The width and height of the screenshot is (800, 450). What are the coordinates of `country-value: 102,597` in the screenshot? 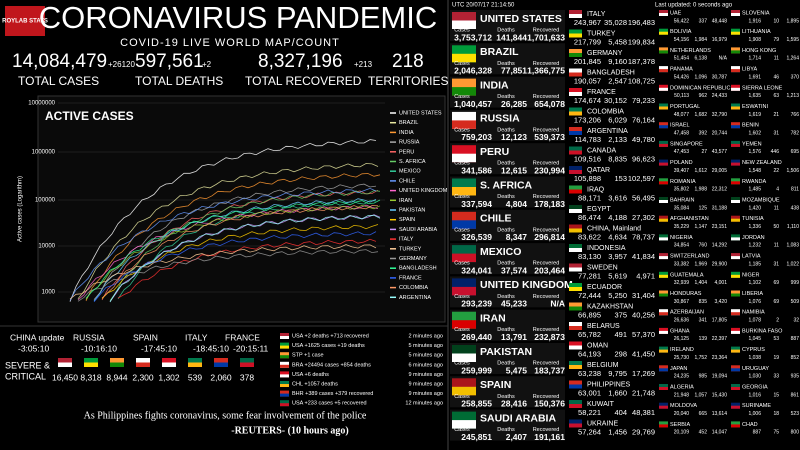 It's located at (641, 178).